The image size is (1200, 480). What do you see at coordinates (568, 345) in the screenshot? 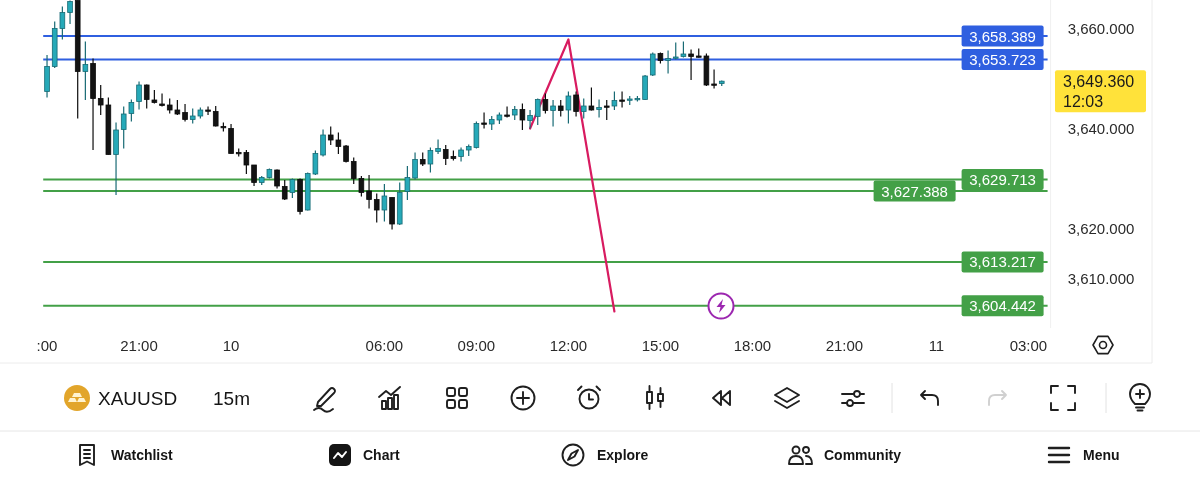
I see `x-tick-label: 12:00` at bounding box center [568, 345].